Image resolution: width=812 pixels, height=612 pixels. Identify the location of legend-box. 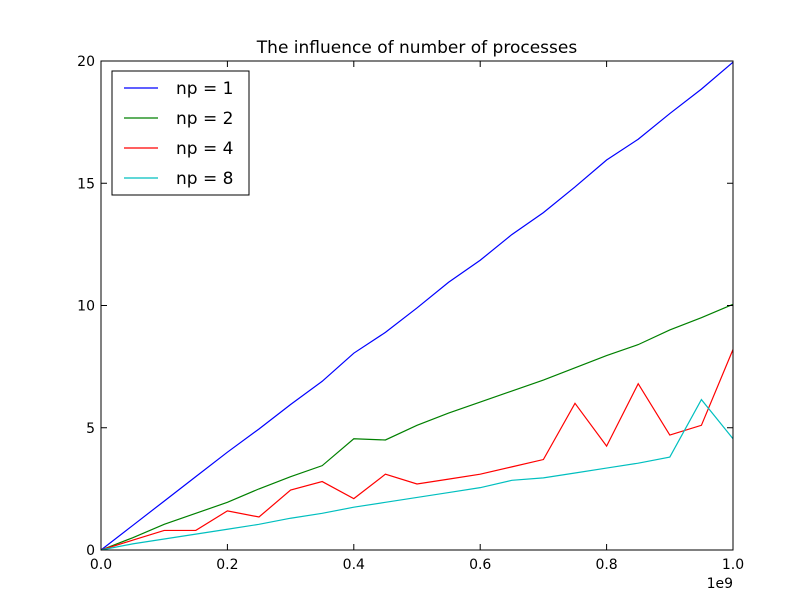
(180, 133).